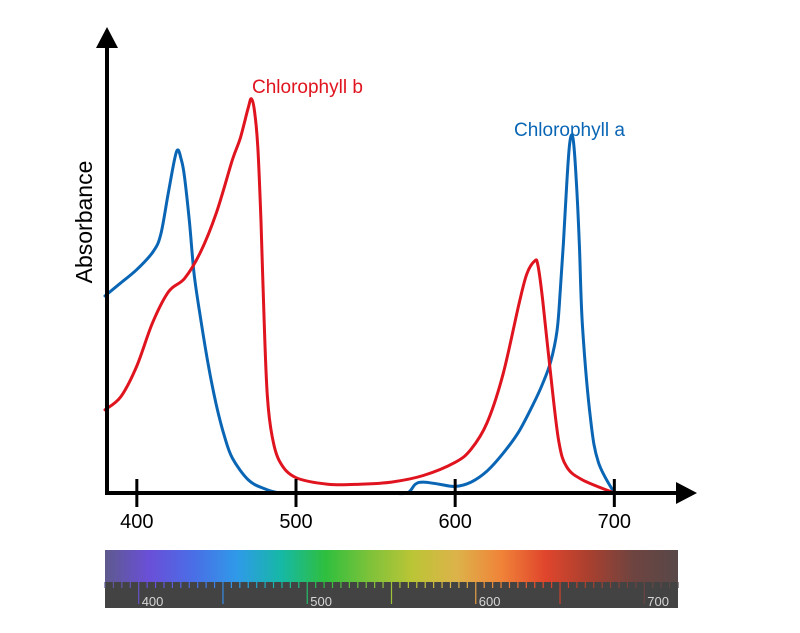 The width and height of the screenshot is (800, 633). I want to click on x-tick-label: 700, so click(614, 522).